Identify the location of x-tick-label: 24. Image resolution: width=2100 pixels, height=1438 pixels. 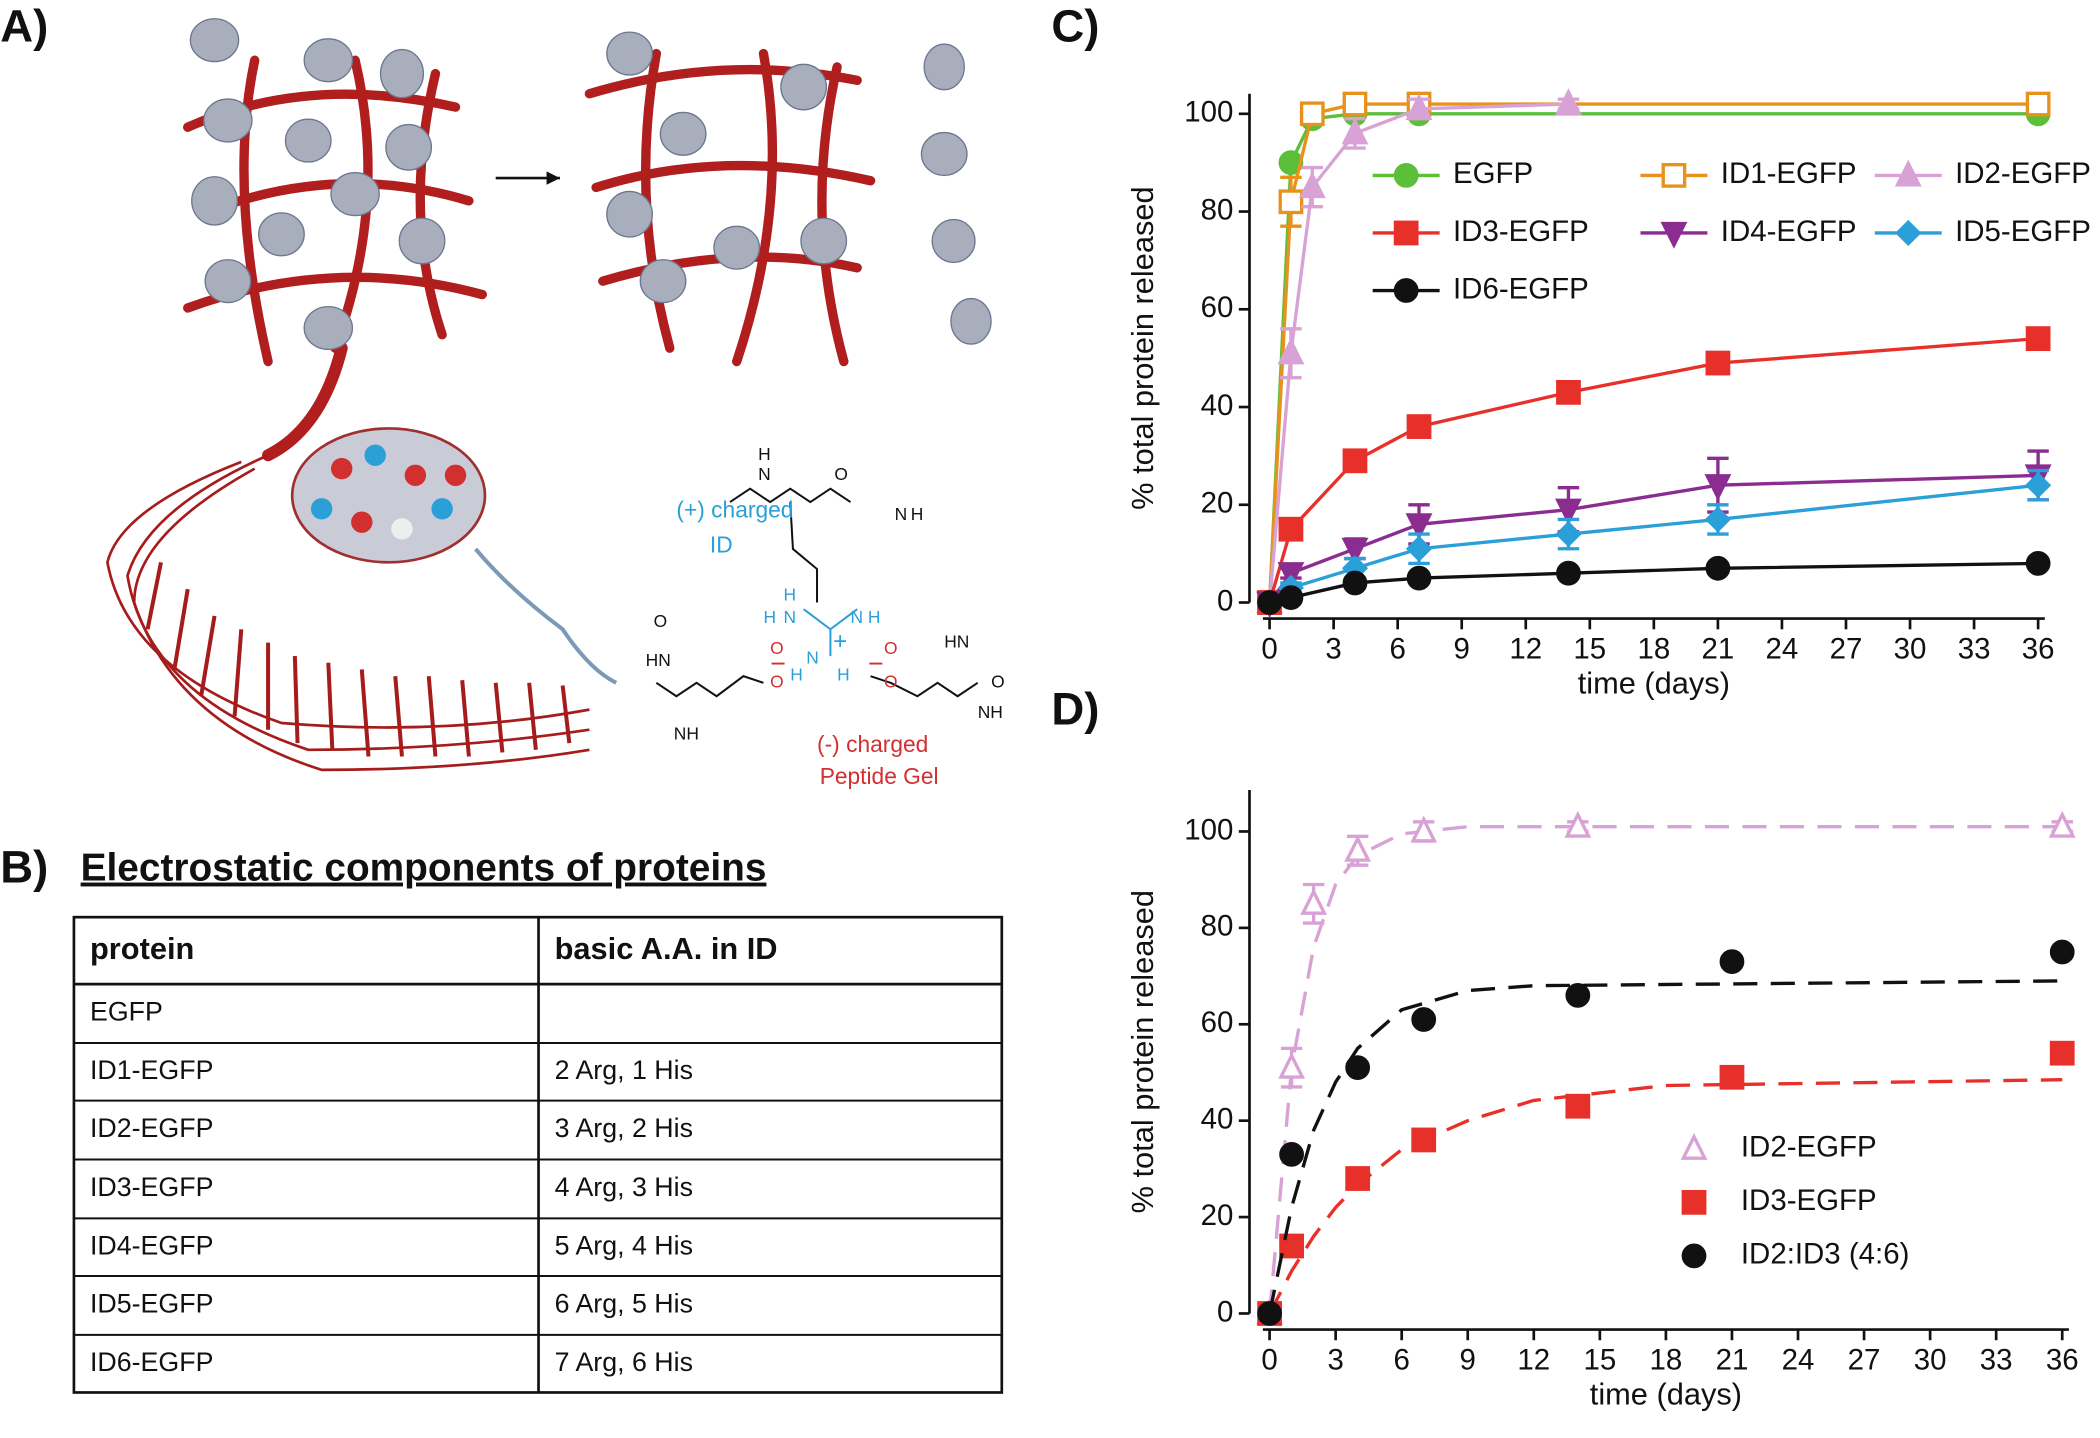
(1798, 1359).